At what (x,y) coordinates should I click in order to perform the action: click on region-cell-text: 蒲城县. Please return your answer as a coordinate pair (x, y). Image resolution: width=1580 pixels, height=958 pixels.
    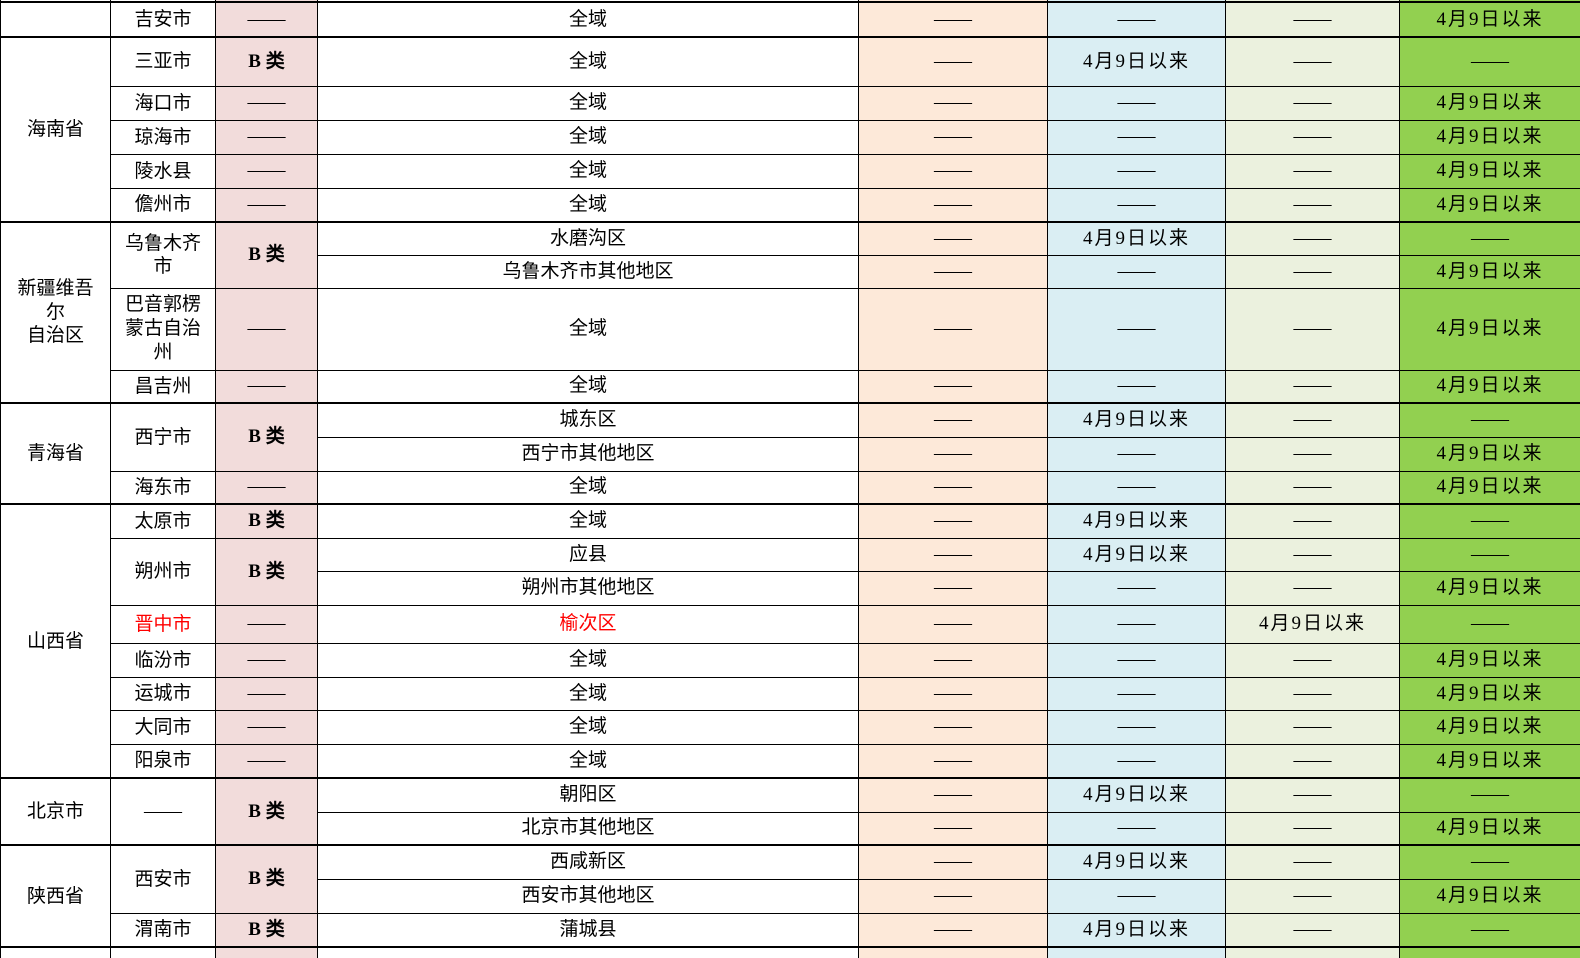
    Looking at the image, I should click on (588, 929).